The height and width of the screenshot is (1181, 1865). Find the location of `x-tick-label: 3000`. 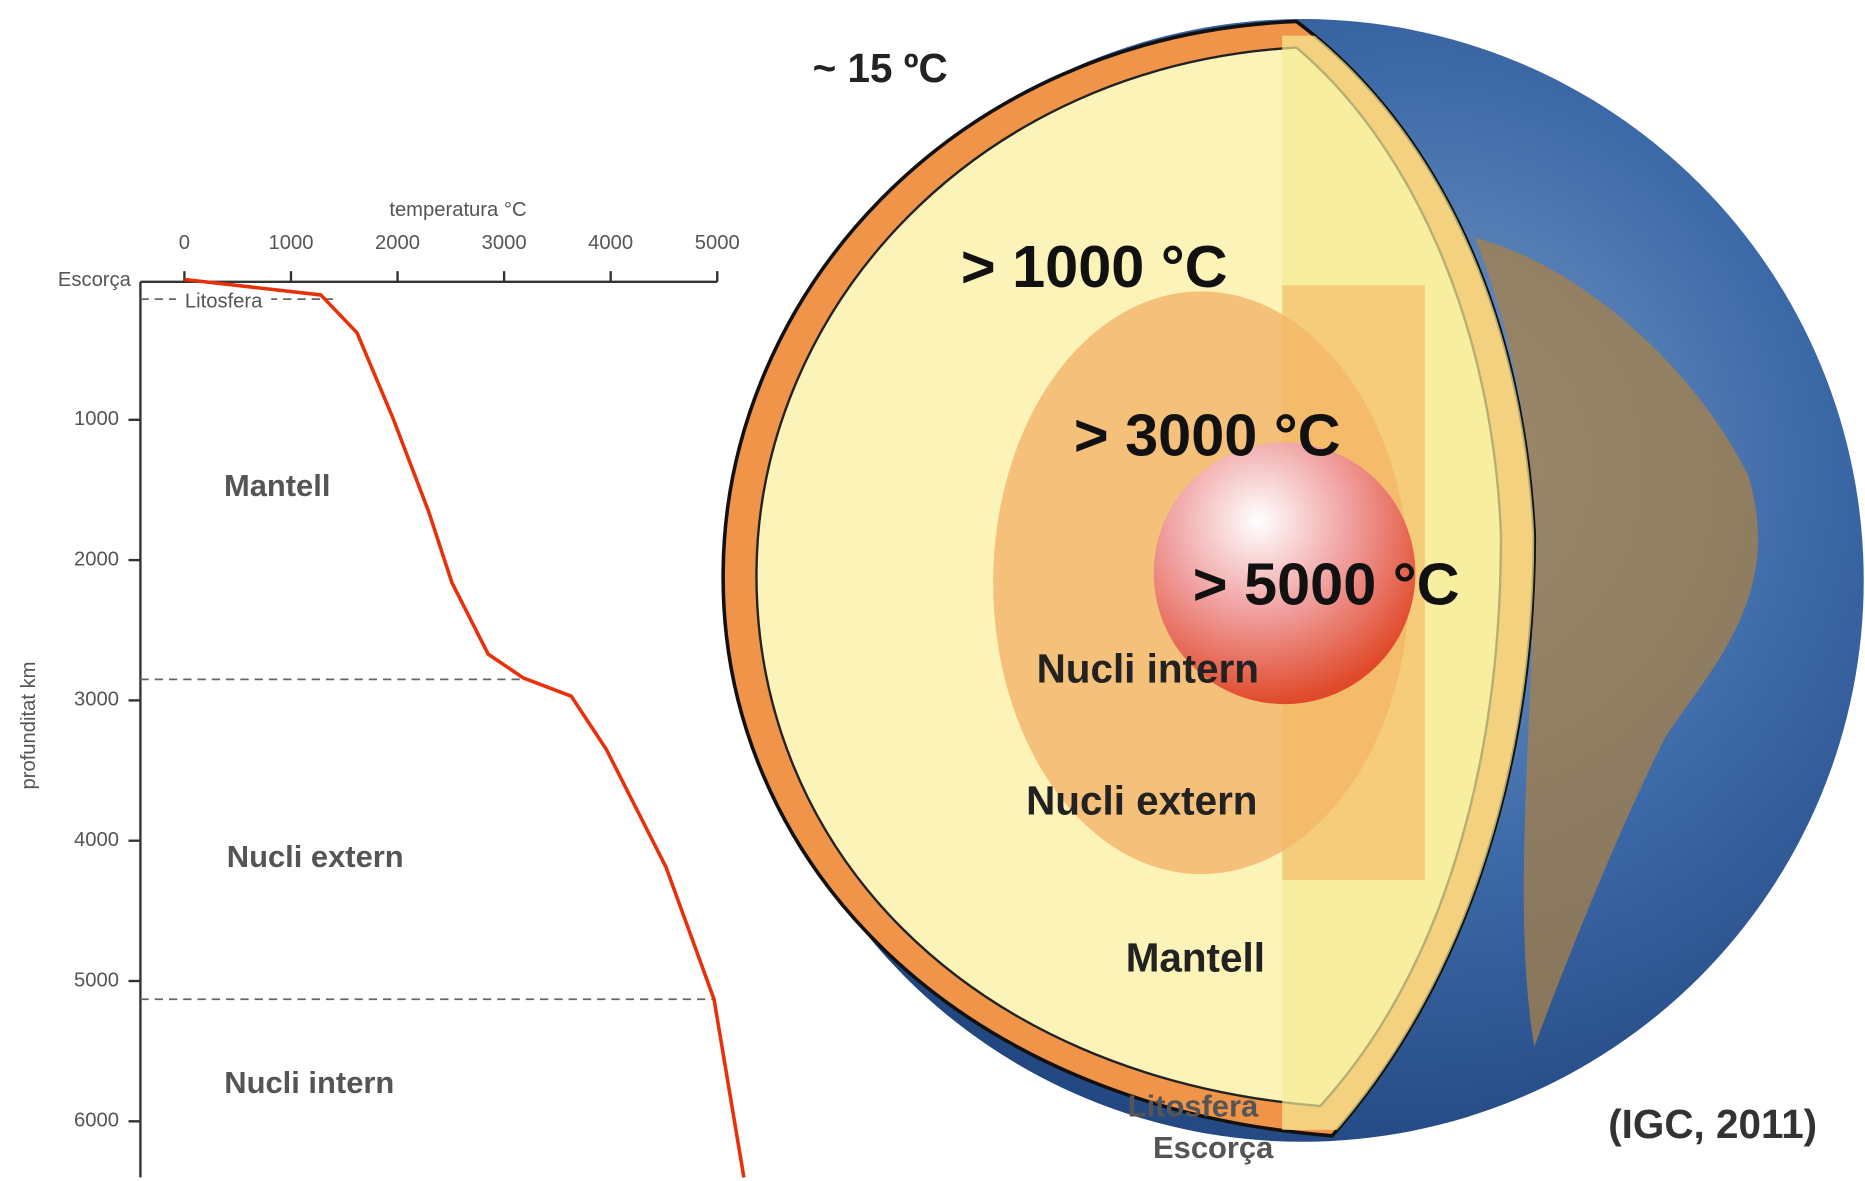

x-tick-label: 3000 is located at coordinates (504, 243).